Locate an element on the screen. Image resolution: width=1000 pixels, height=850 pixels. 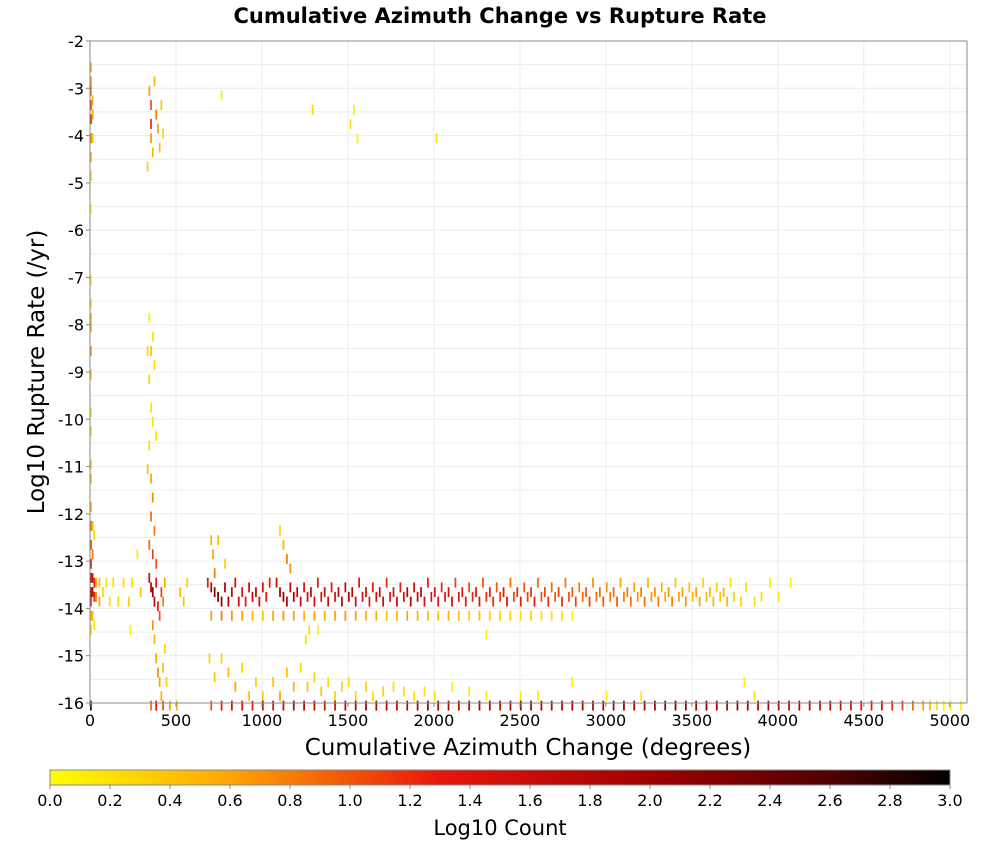
colorbar-tick-label: 0.6 is located at coordinates (229, 800).